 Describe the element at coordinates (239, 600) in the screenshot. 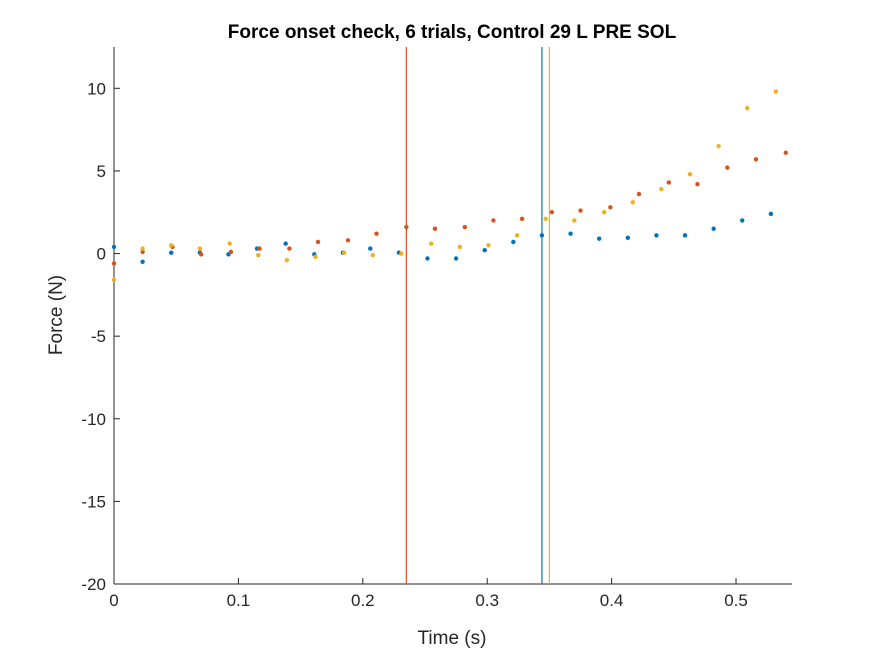

I see `x-tick-label: 0.1` at that location.